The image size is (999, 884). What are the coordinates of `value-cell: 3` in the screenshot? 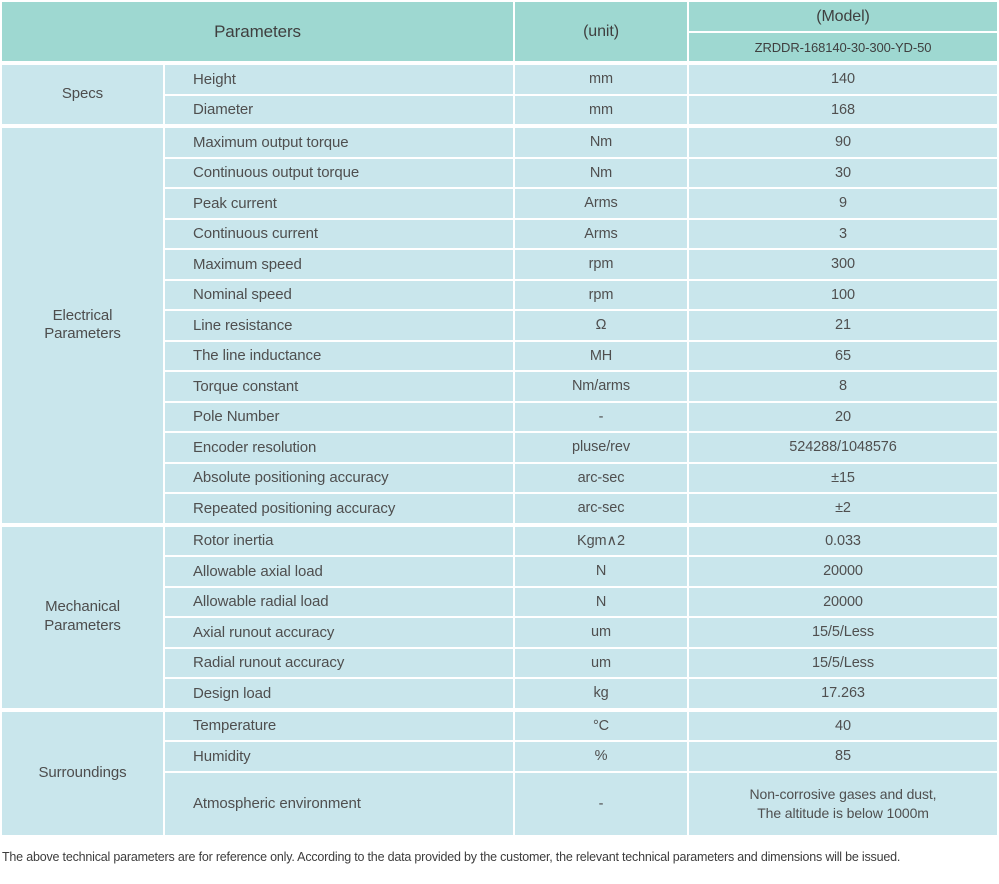 It's located at (843, 233).